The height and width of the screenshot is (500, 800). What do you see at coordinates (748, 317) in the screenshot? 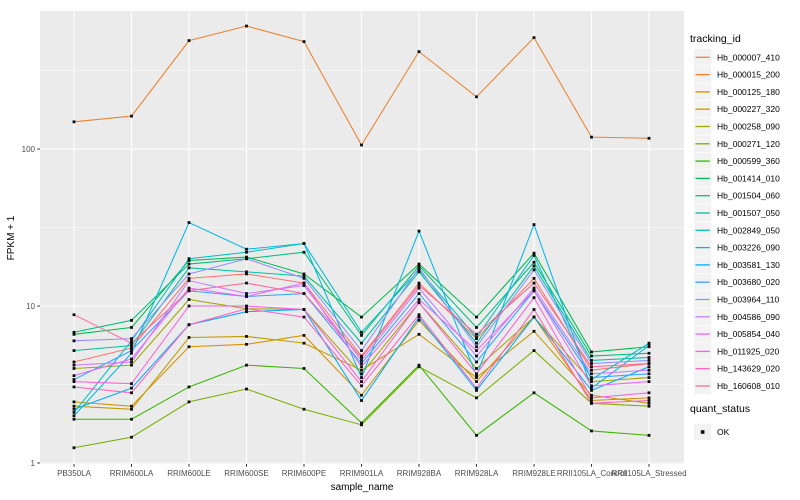
I see `legend-label-Hb_004586_090: Hb_004586_090` at bounding box center [748, 317].